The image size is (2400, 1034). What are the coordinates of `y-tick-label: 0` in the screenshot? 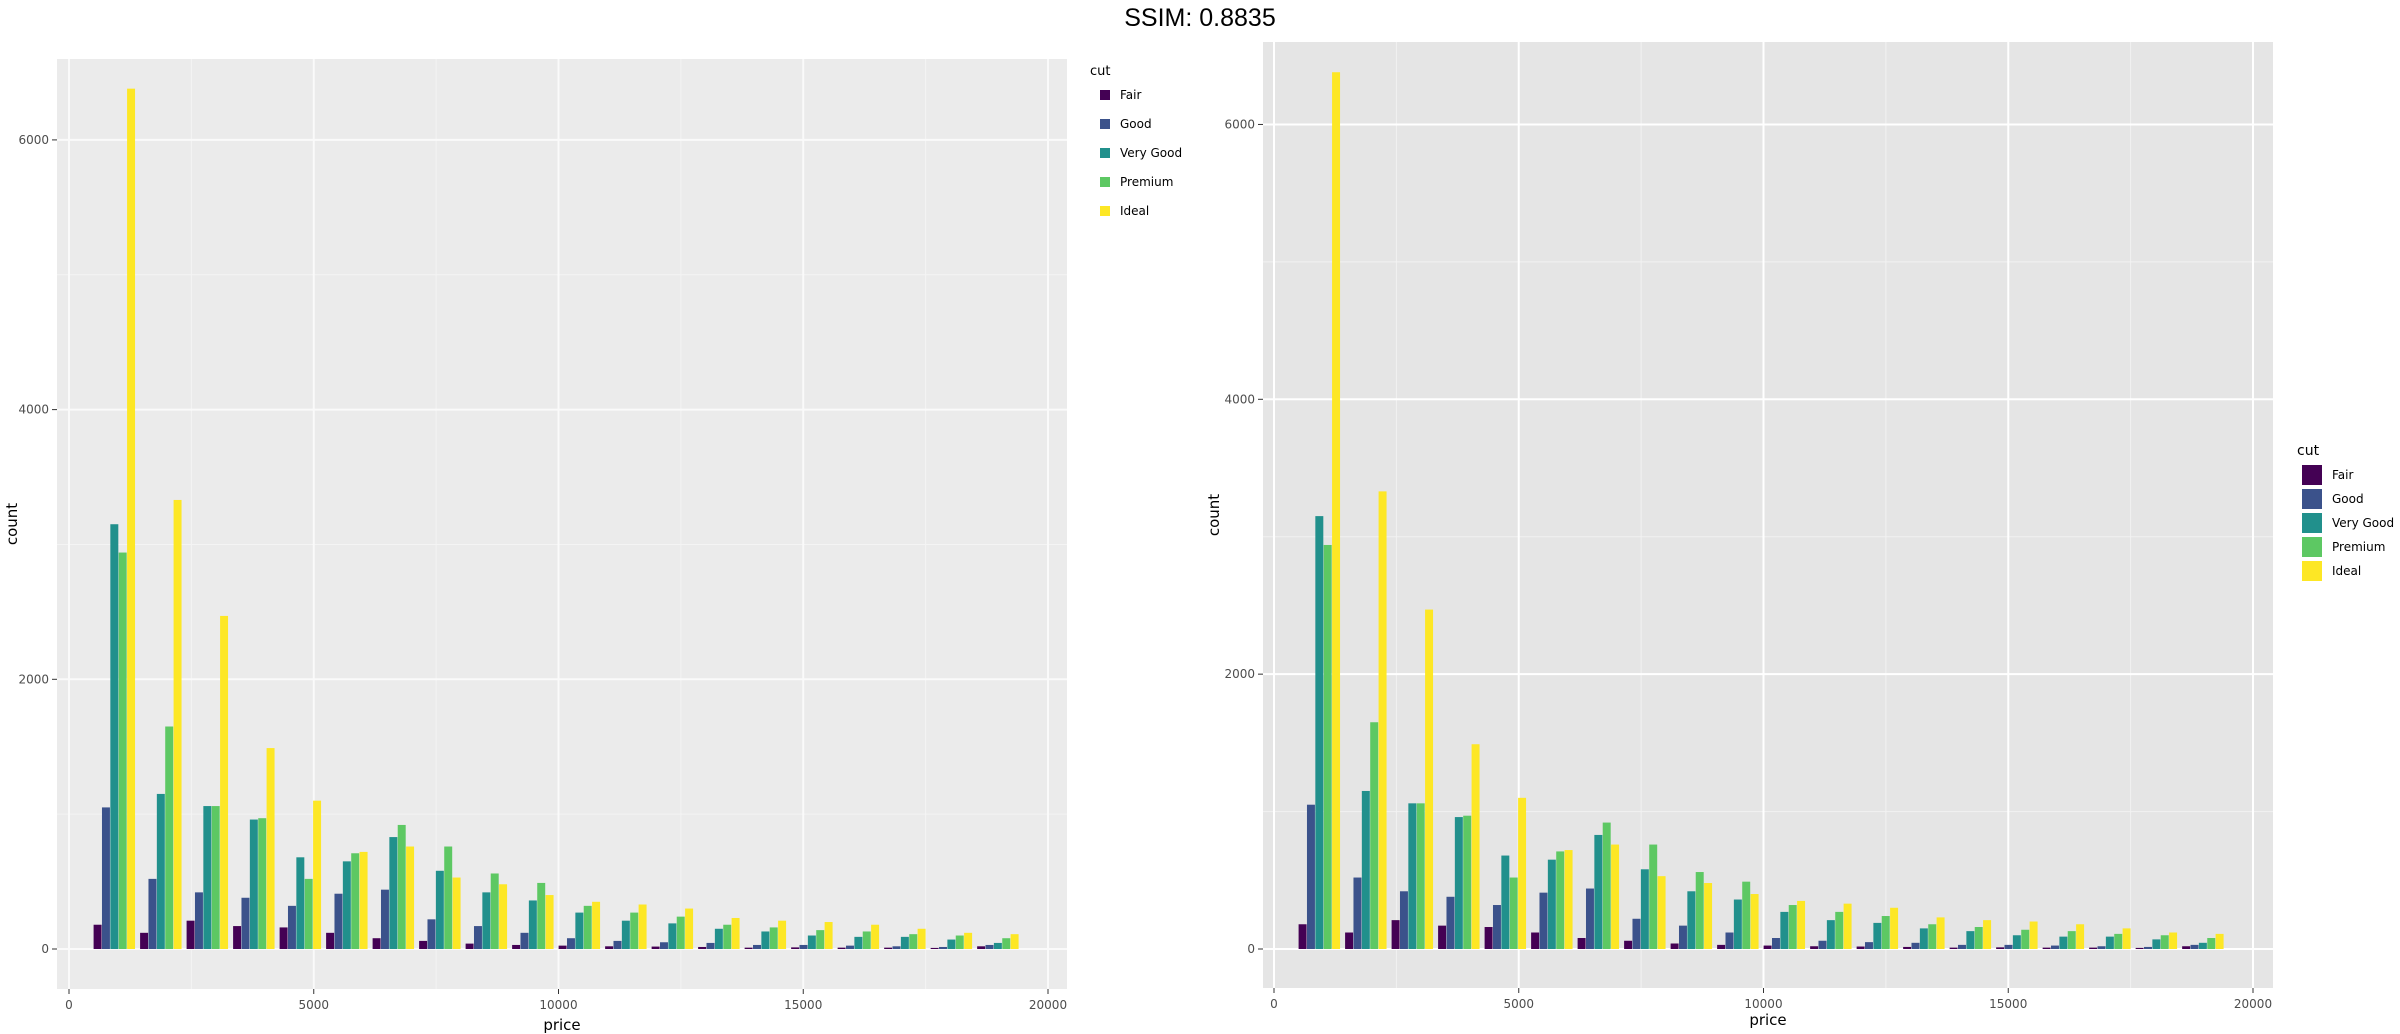 It's located at (1251, 949).